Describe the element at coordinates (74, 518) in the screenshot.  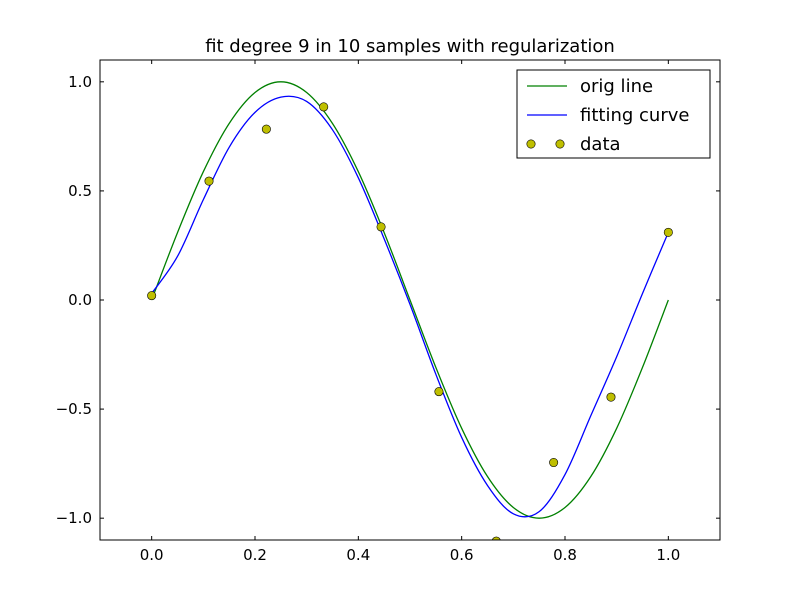
I see `y-tick-label: −1.0` at that location.